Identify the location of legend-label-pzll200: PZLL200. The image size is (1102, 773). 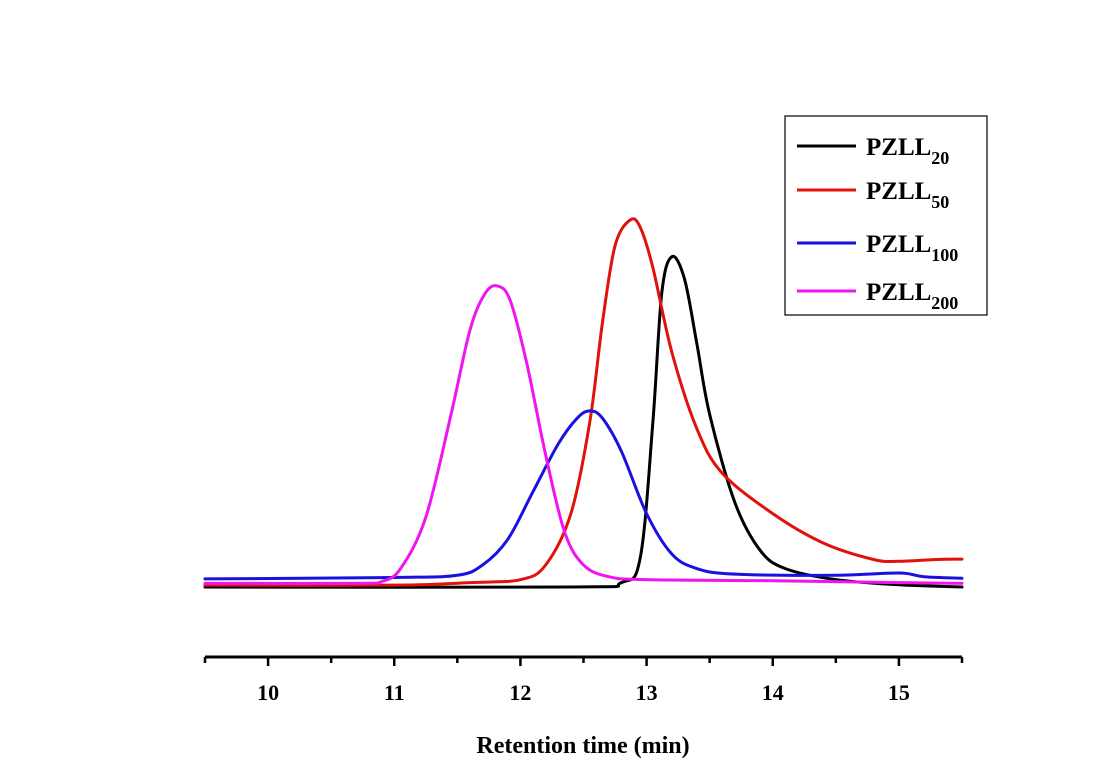
(912, 296).